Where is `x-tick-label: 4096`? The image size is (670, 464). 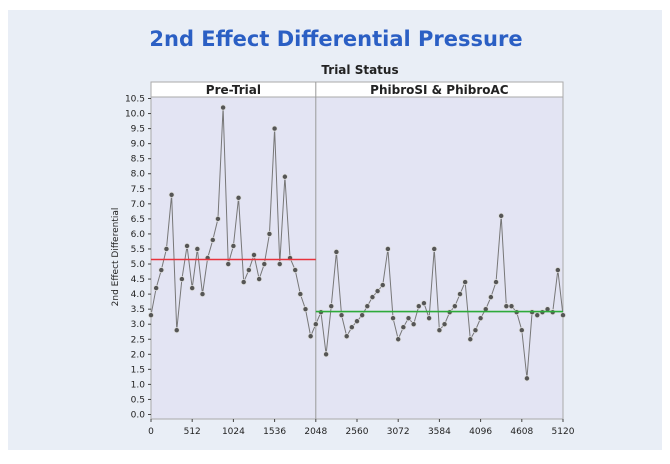
x-tick-label: 4096 is located at coordinates (480, 432).